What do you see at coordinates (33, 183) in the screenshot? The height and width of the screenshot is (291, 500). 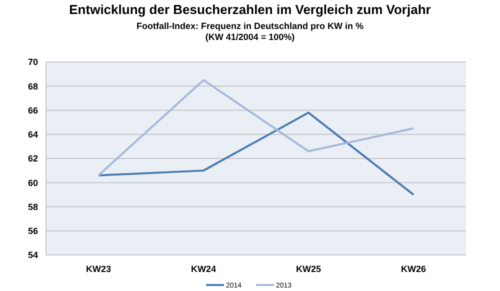 I see `y-tick-label: 60` at bounding box center [33, 183].